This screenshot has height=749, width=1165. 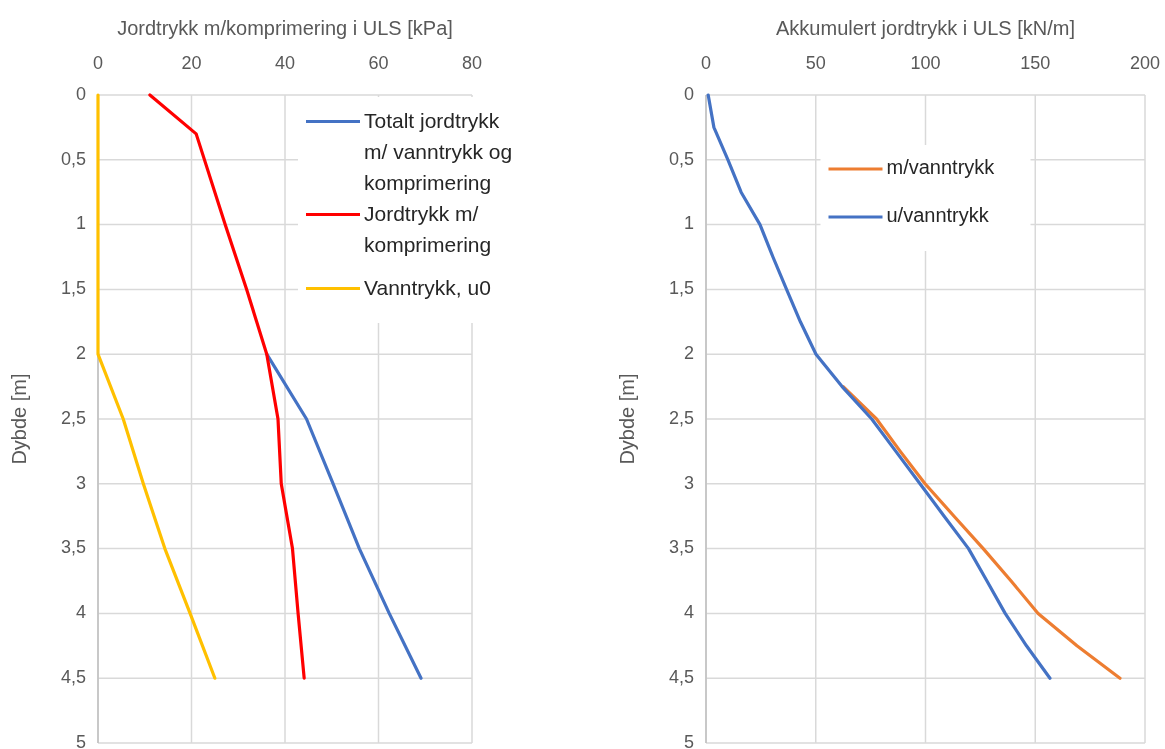 What do you see at coordinates (941, 167) in the screenshot?
I see `legend-label: m/vanntrykk` at bounding box center [941, 167].